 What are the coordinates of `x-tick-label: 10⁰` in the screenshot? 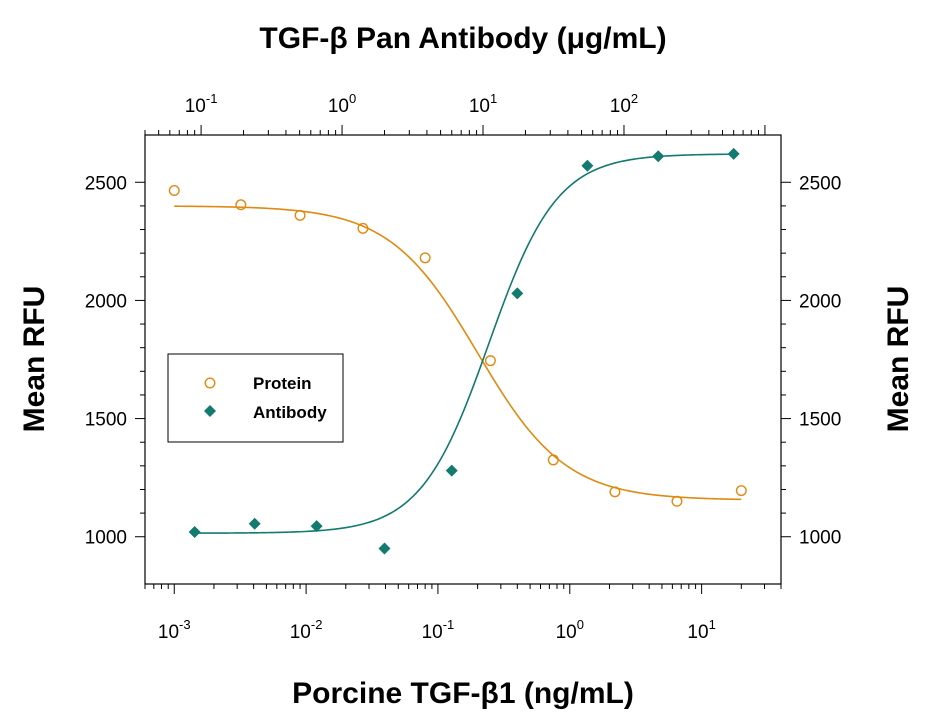 It's located at (570, 630).